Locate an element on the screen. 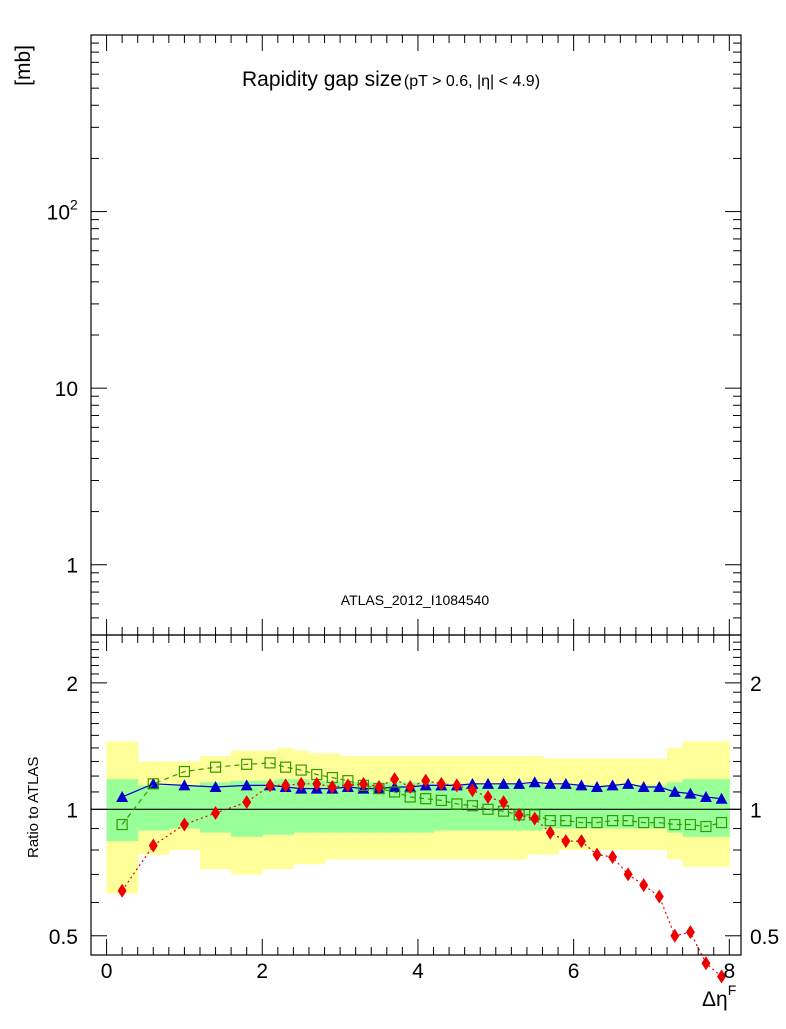 The width and height of the screenshot is (786, 1029). ratio-y-tick-label-right: 2 is located at coordinates (756, 684).